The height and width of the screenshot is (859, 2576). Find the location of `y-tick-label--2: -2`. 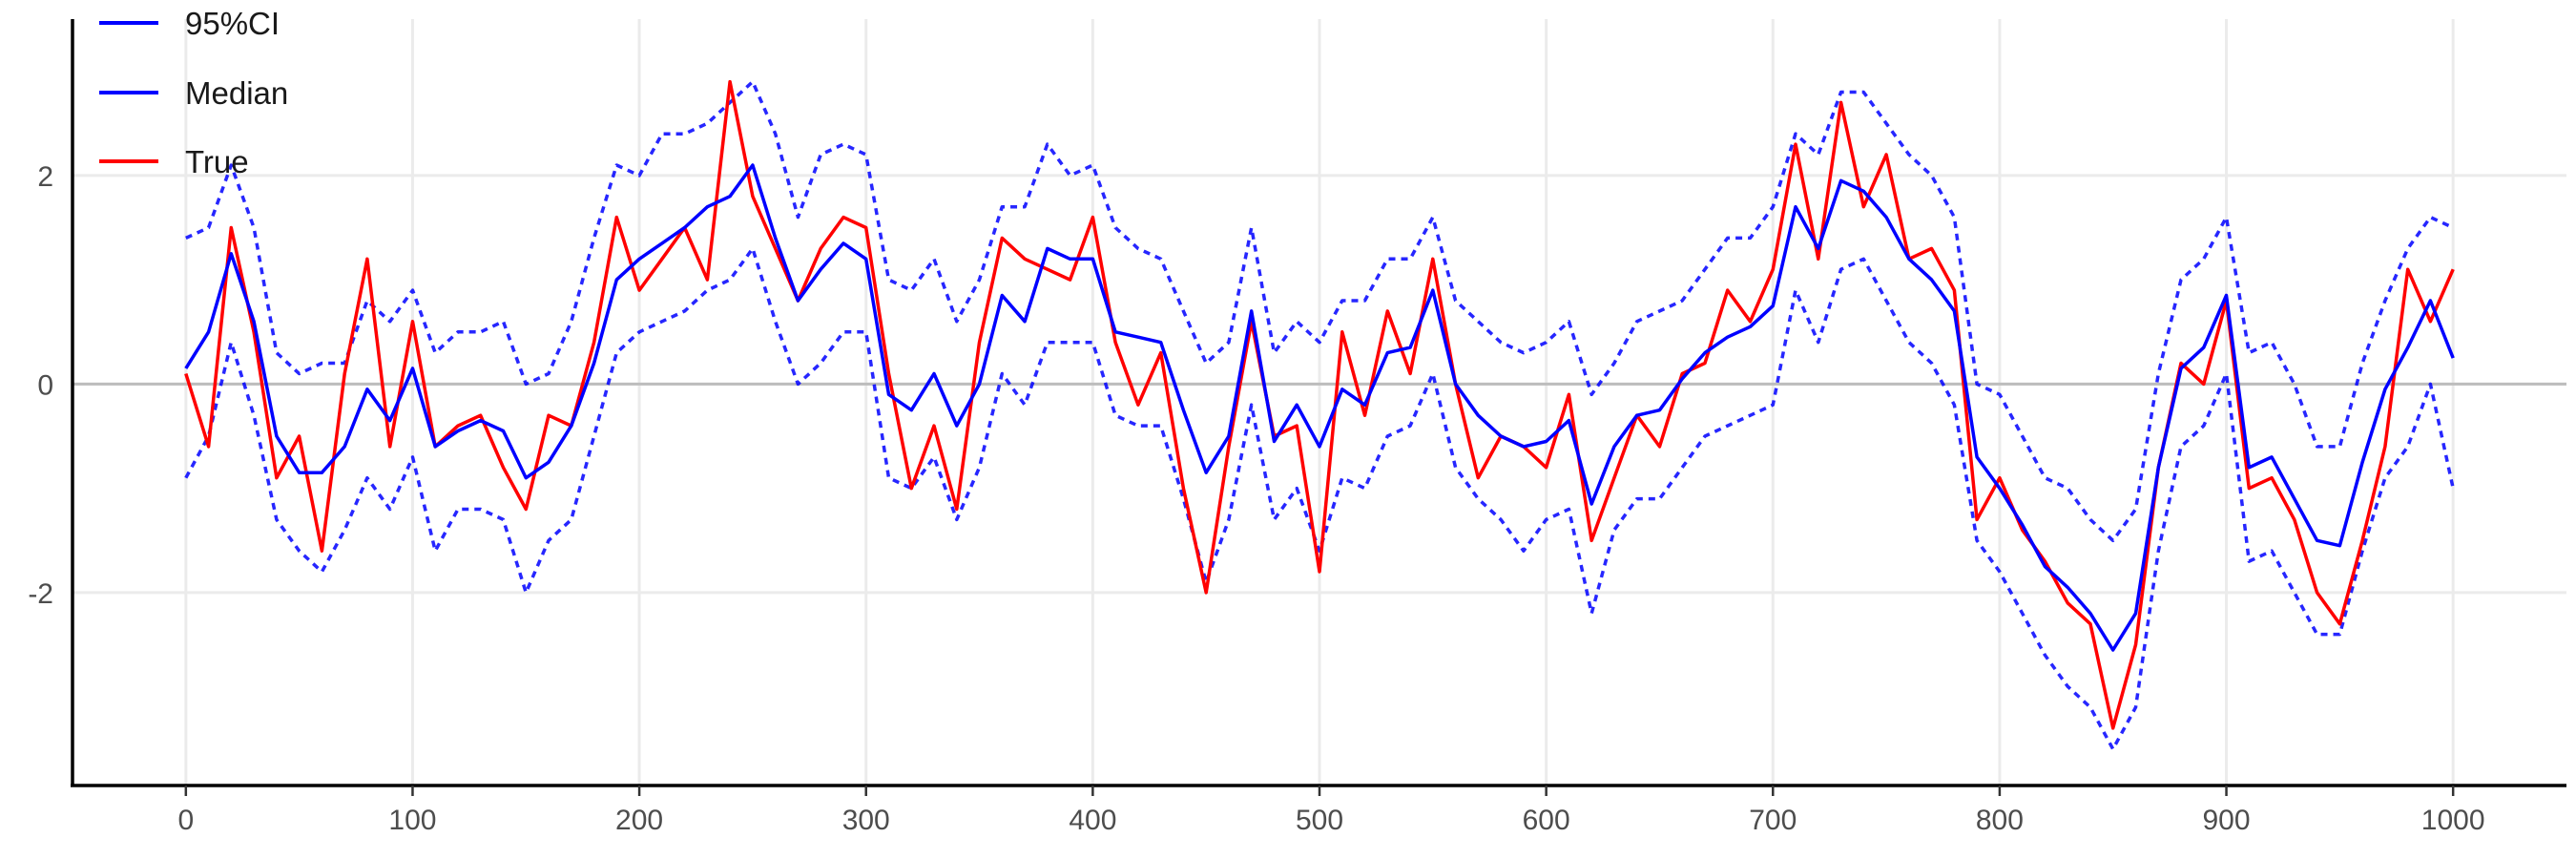

y-tick-label--2: -2 is located at coordinates (40, 594).